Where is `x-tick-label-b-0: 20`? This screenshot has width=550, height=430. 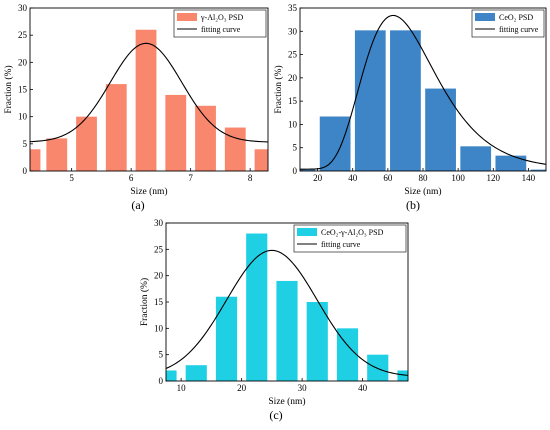 x-tick-label-b-0: 20 is located at coordinates (318, 178).